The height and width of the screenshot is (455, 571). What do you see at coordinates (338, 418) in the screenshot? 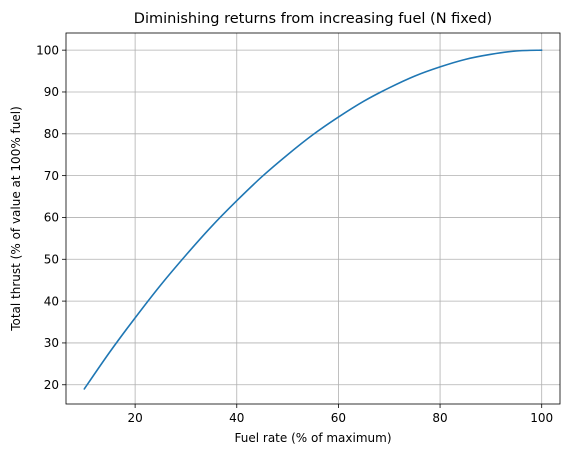
I see `x-tick-label: 60` at bounding box center [338, 418].